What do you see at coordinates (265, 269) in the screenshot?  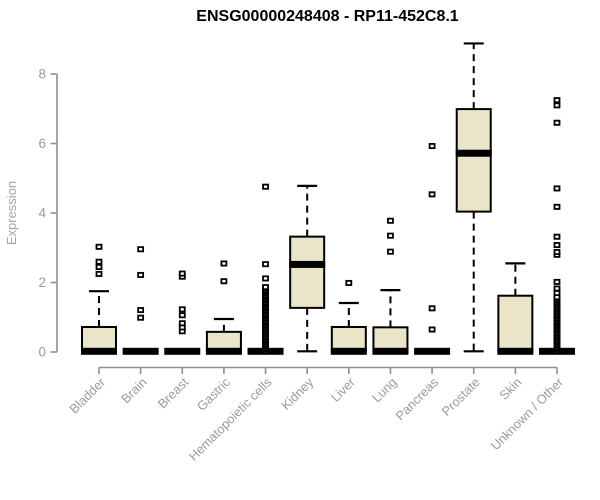 I see `box-group-hematopoietic-cells` at bounding box center [265, 269].